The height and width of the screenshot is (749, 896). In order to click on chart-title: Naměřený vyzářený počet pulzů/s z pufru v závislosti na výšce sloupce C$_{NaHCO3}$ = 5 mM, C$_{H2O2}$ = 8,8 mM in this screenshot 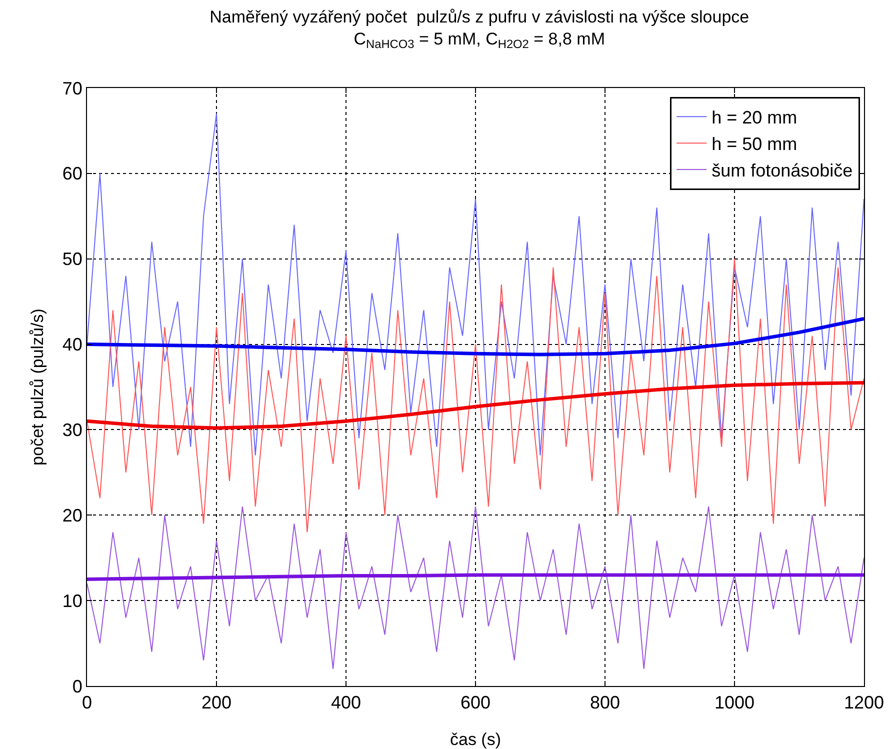, I will do `click(480, 29)`.